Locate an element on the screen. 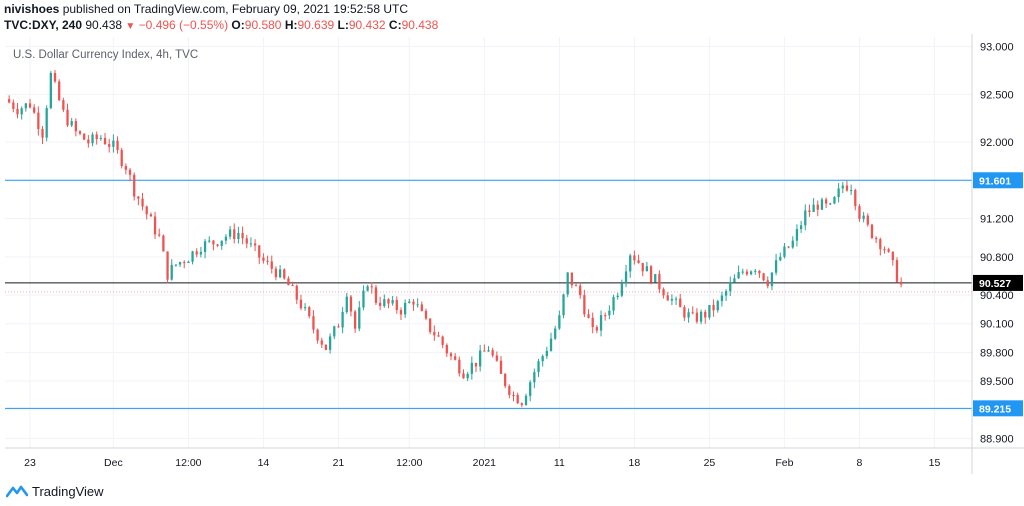  price-tick-label: 90.800 is located at coordinates (997, 258).